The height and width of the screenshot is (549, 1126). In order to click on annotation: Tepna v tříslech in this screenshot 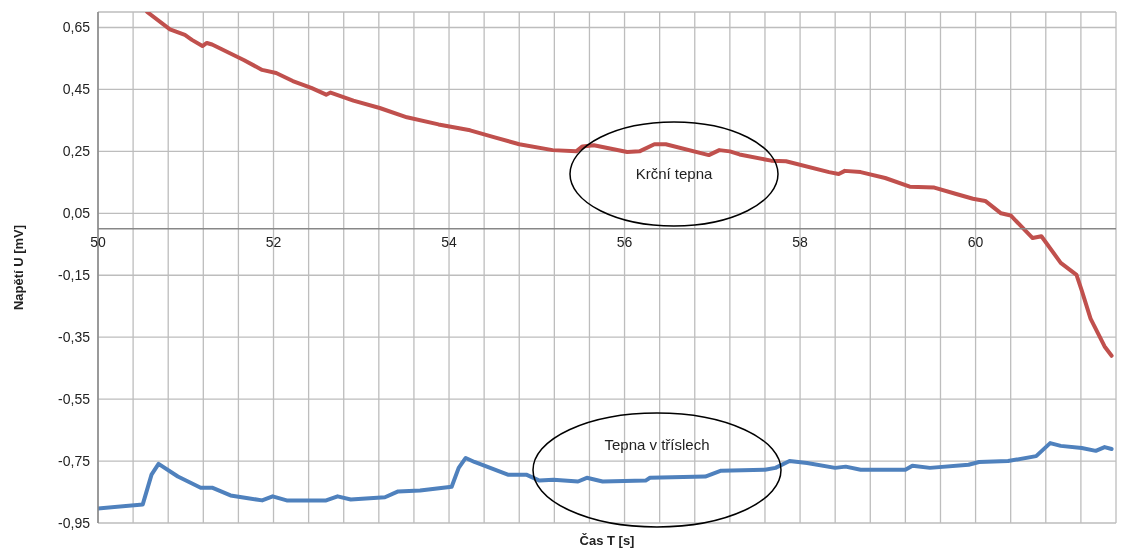, I will do `click(657, 444)`.